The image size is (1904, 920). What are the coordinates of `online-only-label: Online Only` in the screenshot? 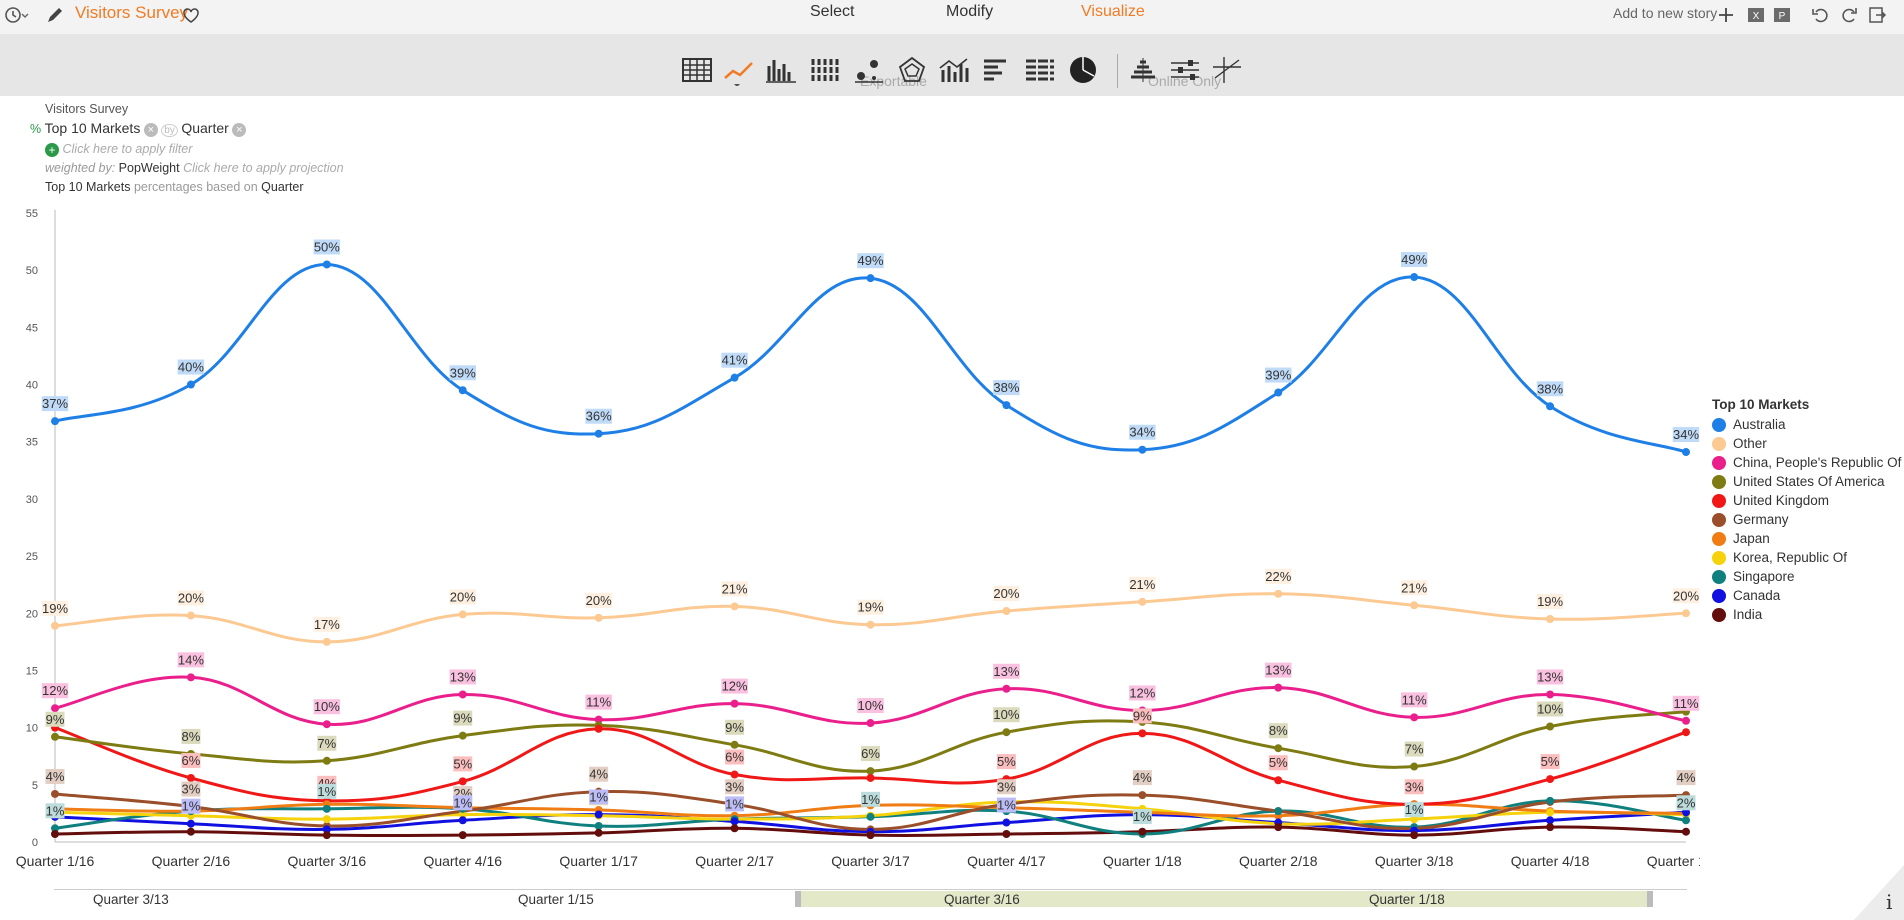 It's located at (1185, 81).